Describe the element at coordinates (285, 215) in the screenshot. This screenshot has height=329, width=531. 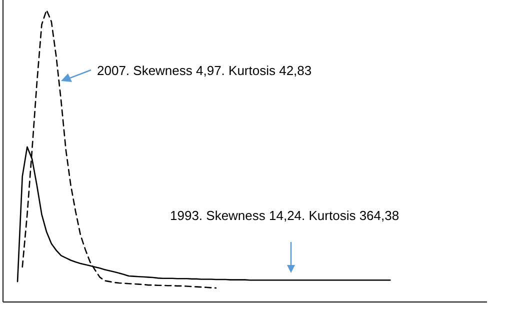
I see `annotation: 1993. Skewness 14,24. Kurtosis 364,38` at that location.